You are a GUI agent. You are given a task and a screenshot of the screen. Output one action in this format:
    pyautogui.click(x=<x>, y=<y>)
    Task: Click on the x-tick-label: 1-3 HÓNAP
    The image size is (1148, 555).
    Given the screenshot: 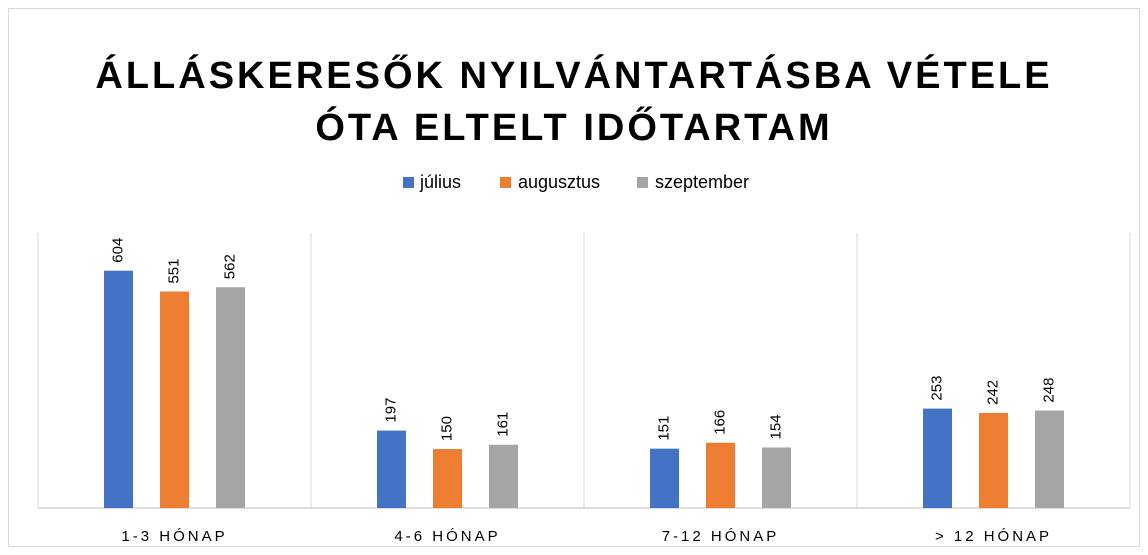 What is the action you would take?
    pyautogui.click(x=174, y=536)
    